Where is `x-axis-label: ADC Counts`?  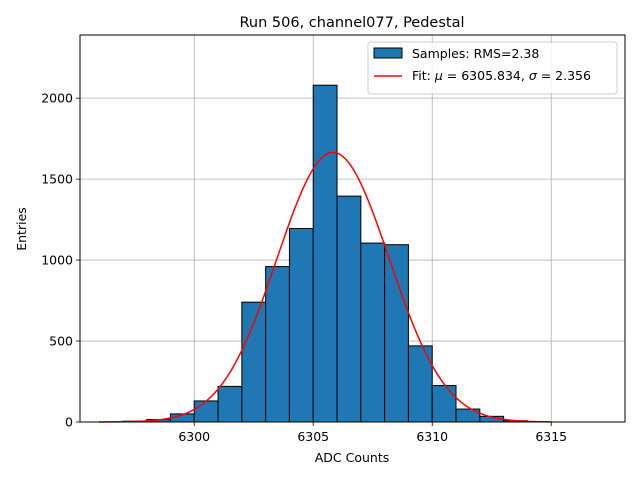 x-axis-label: ADC Counts is located at coordinates (352, 457).